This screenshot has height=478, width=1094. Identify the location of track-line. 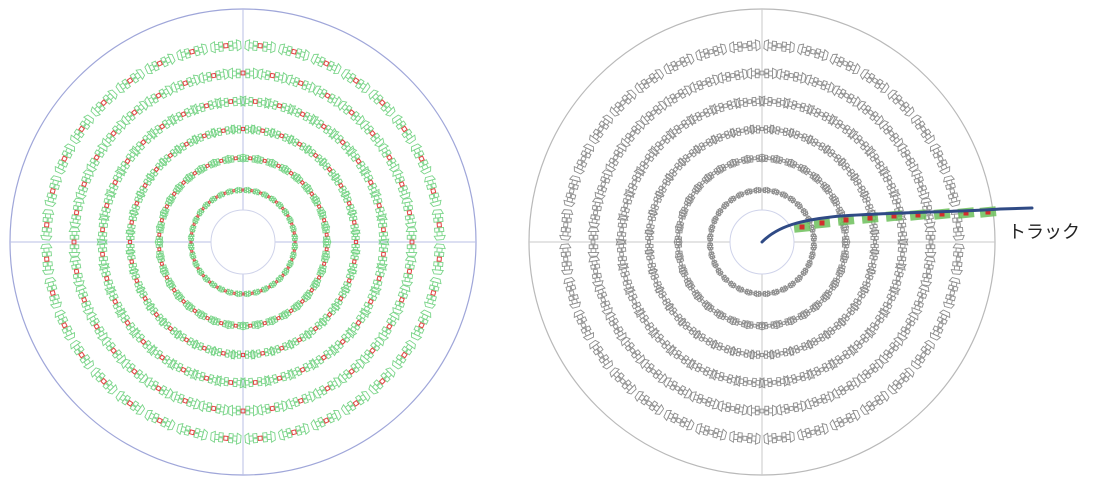
(897, 225).